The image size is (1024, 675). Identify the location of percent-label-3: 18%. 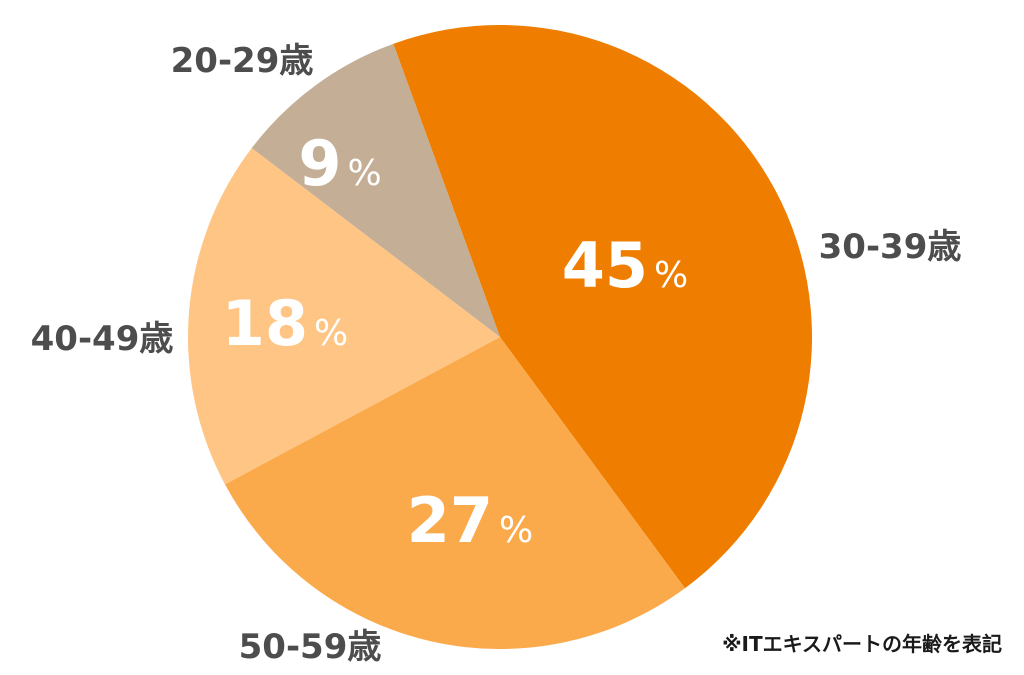
(285, 323).